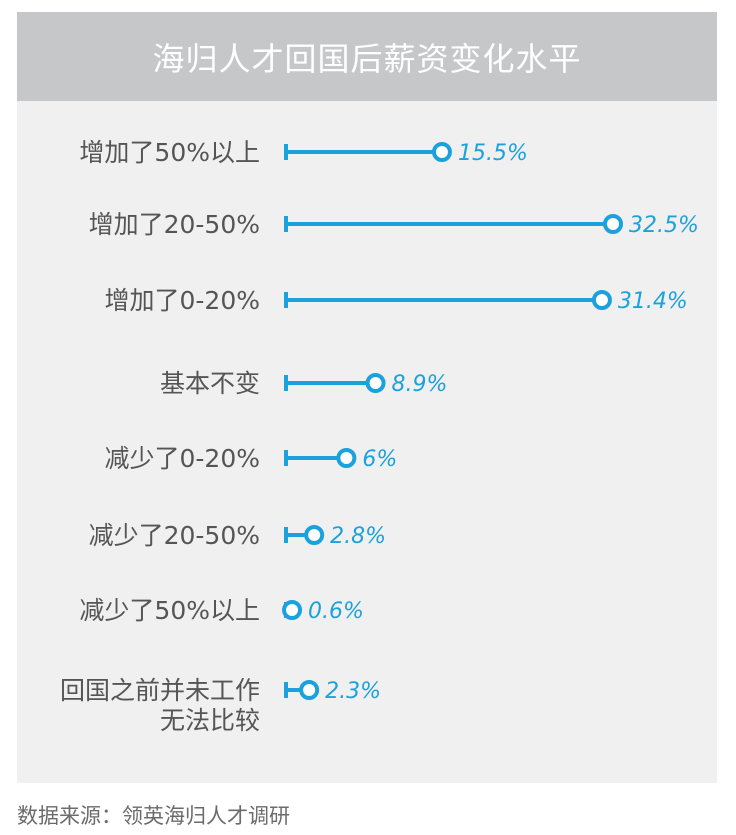 Image resolution: width=736 pixels, height=835 pixels. I want to click on category-label: 减少了20-50%, so click(174, 535).